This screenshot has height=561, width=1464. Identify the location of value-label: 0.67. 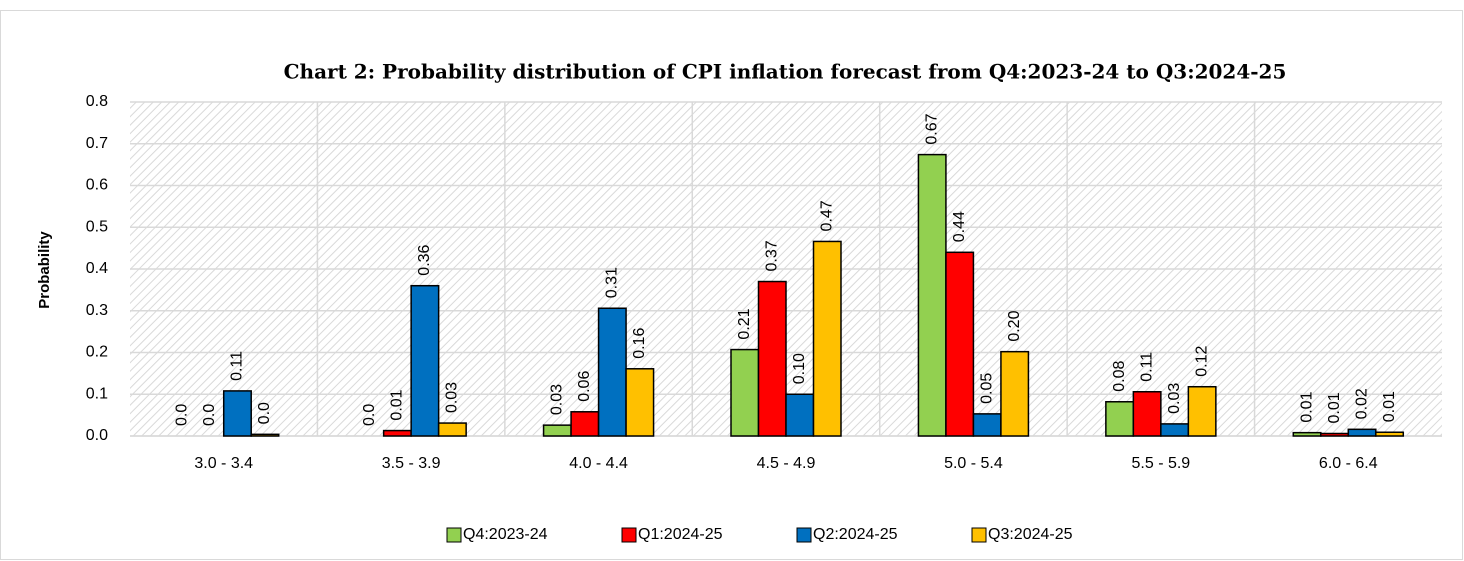
(931, 128).